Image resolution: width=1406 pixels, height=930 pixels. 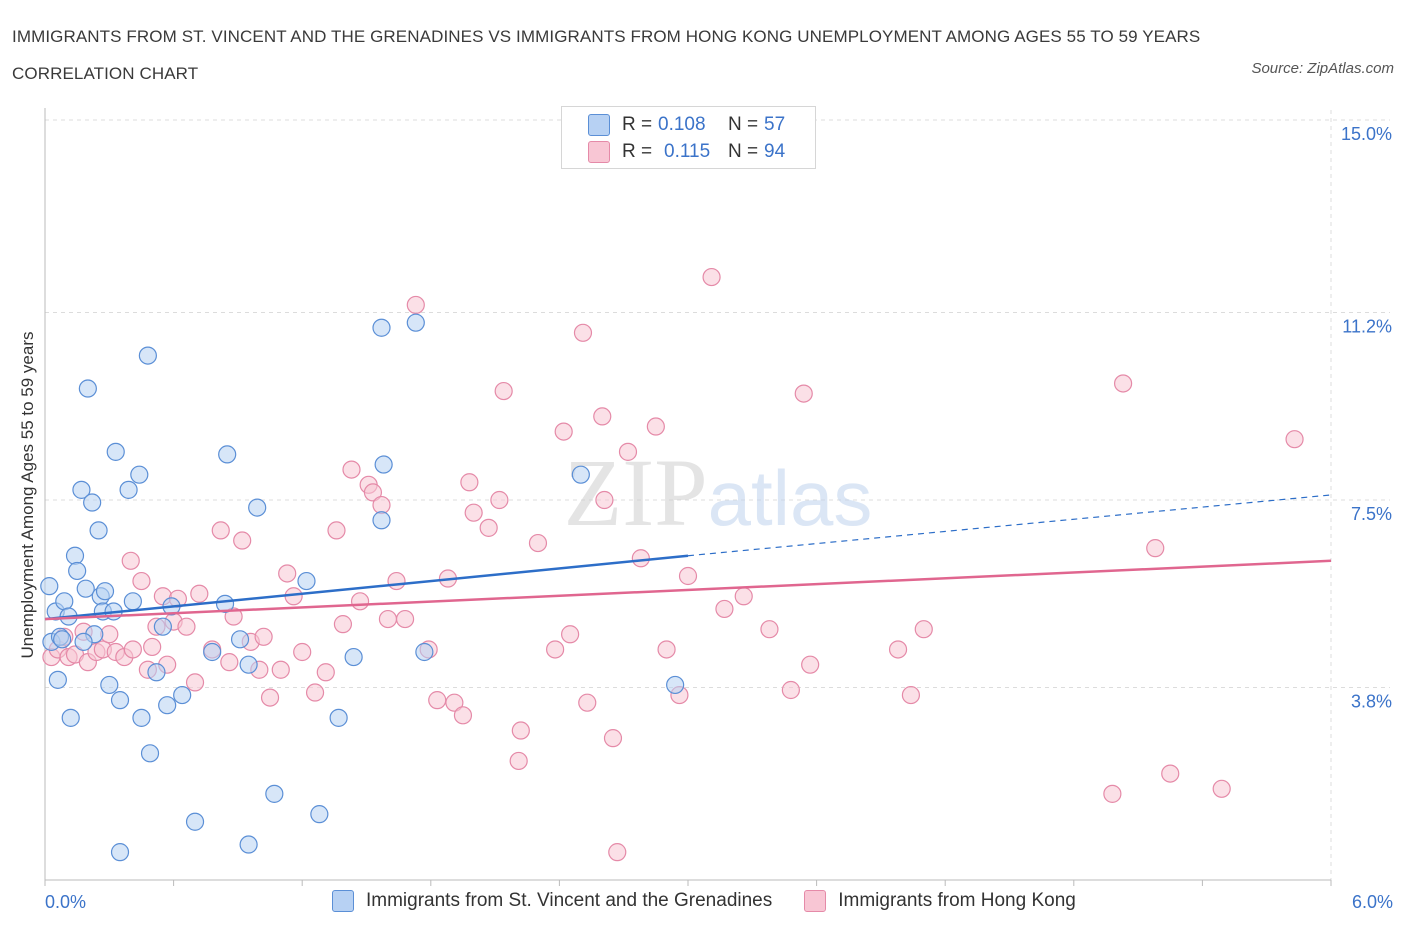 I want to click on y-axis-label: Unemployment Among Ages 55 to 59 years, so click(x=27, y=495).